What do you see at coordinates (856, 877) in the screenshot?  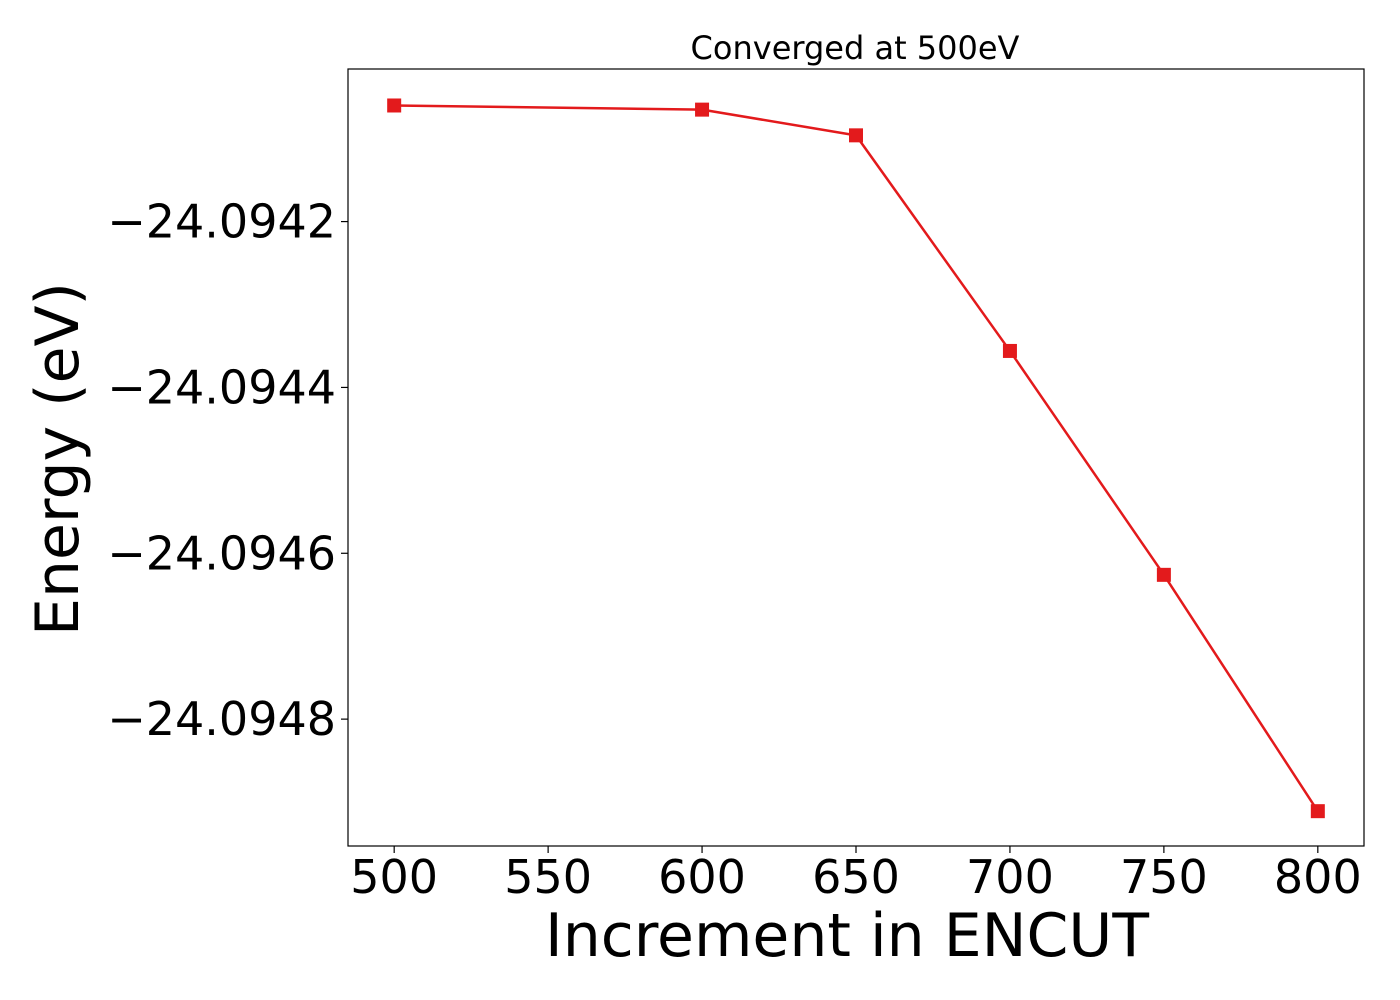 I see `x-tick-label: 650` at bounding box center [856, 877].